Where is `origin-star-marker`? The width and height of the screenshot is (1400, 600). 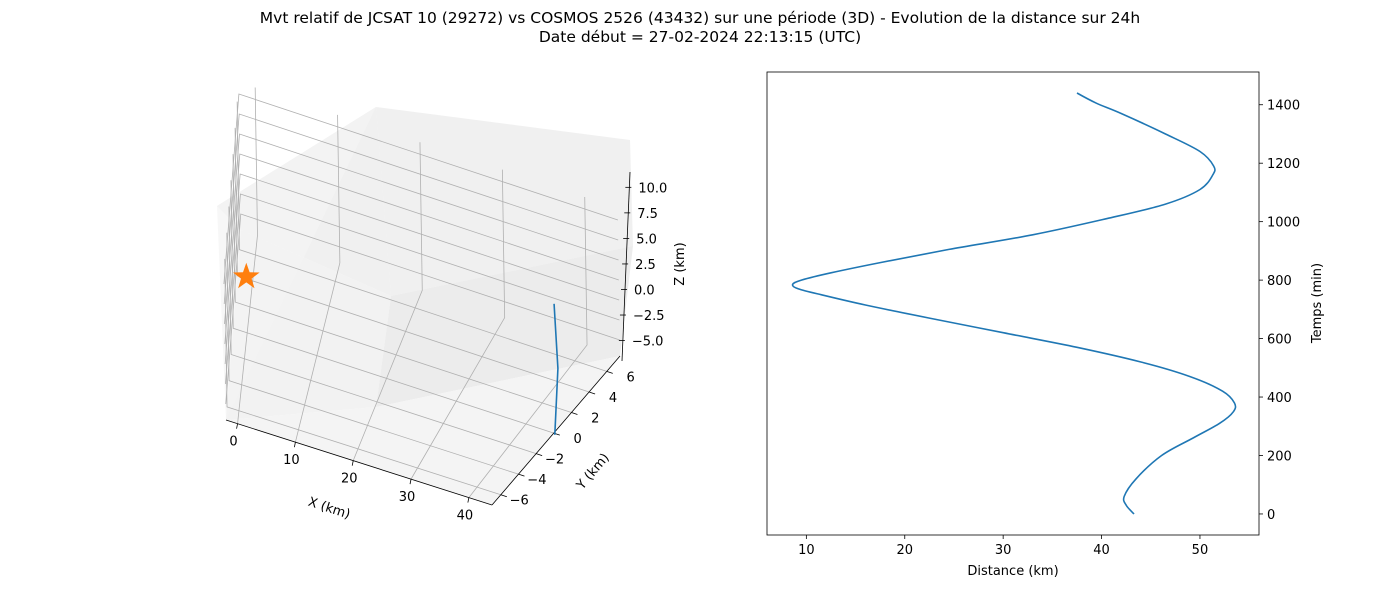
origin-star-marker is located at coordinates (246, 275).